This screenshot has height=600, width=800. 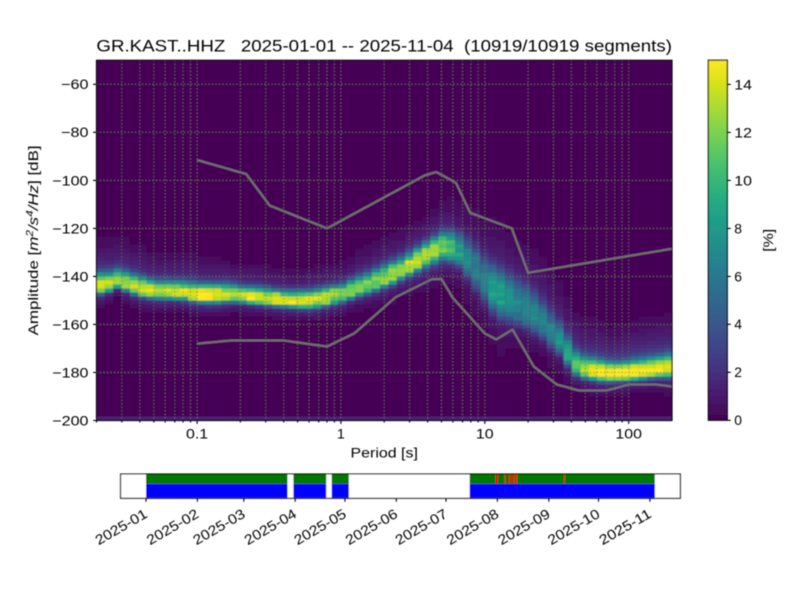 What do you see at coordinates (197, 433) in the screenshot?
I see `svg-text: 0.1` at bounding box center [197, 433].